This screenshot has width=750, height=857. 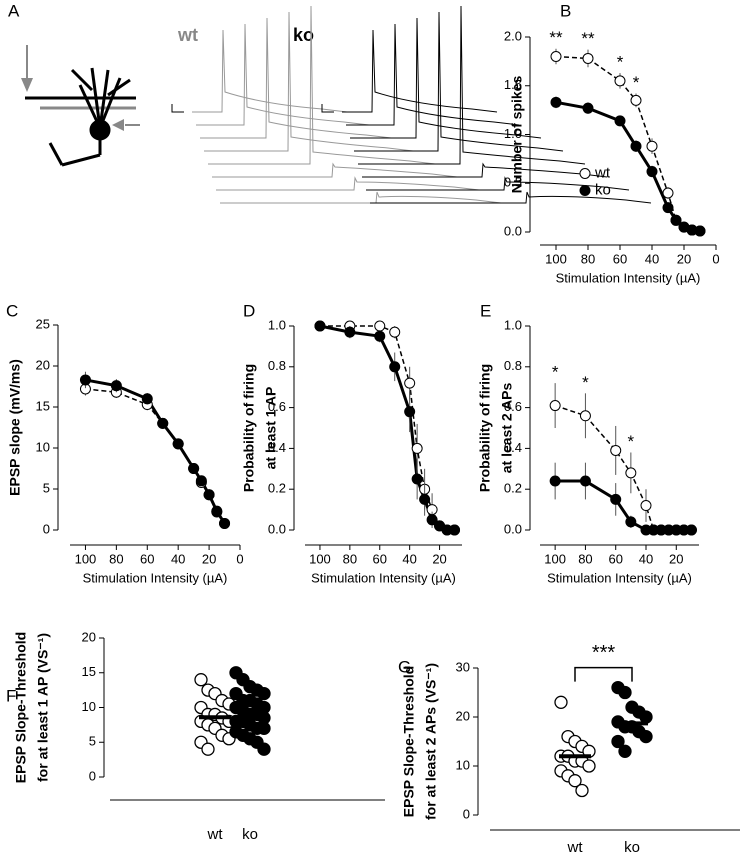 What do you see at coordinates (187, 35) in the screenshot?
I see `trace-label: wt` at bounding box center [187, 35].